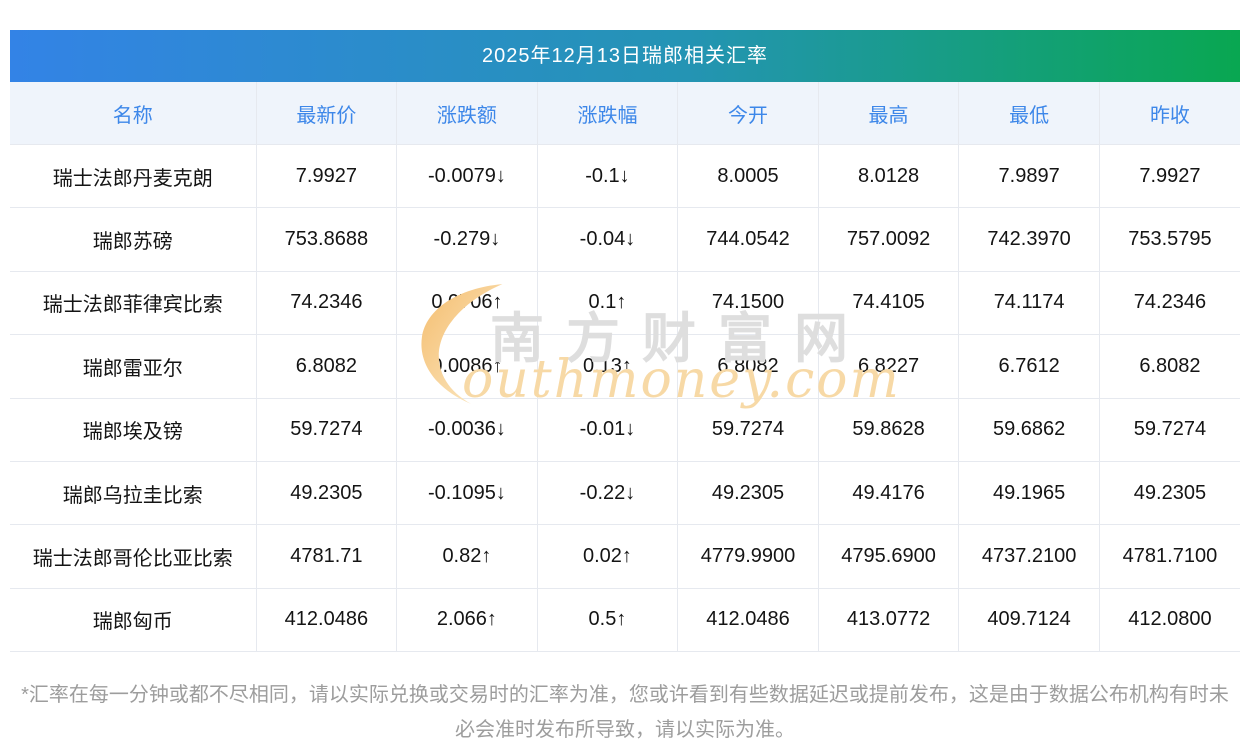  Describe the element at coordinates (1029, 239) in the screenshot. I see `cell-low: 742.3970` at that location.